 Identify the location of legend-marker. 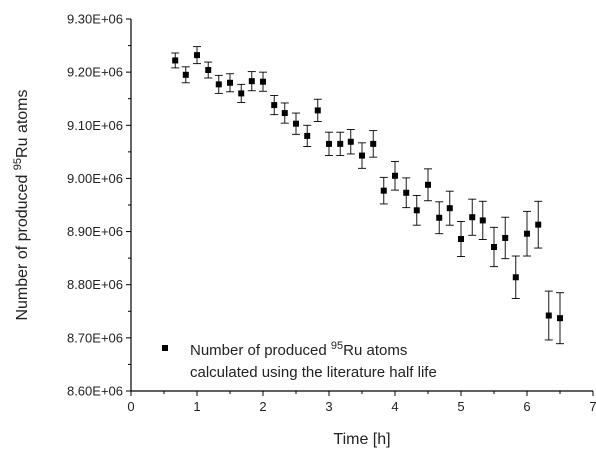
(165, 348).